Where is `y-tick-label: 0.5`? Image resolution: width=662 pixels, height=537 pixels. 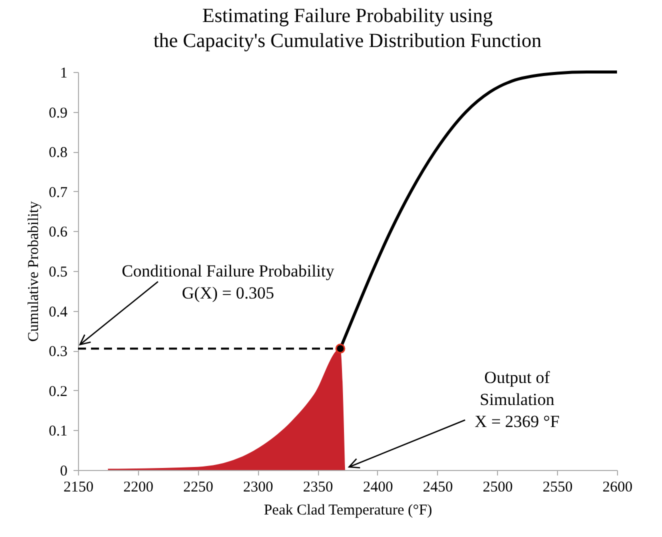
y-tick-label: 0.5 is located at coordinates (58, 272).